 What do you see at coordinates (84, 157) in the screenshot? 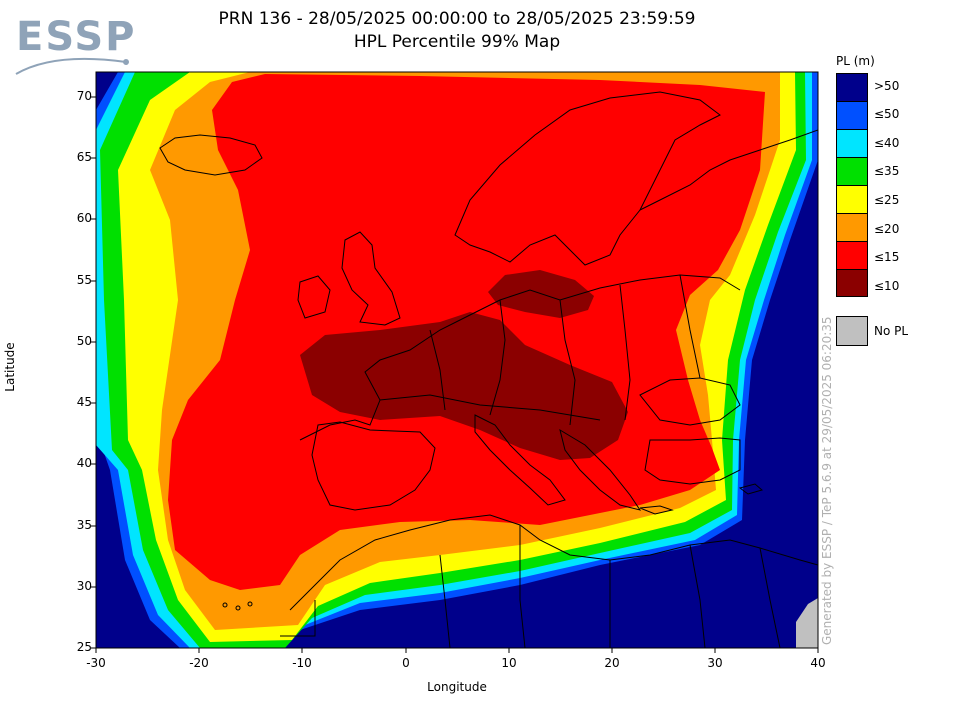
I see `y-tick-label: 65` at bounding box center [84, 157].